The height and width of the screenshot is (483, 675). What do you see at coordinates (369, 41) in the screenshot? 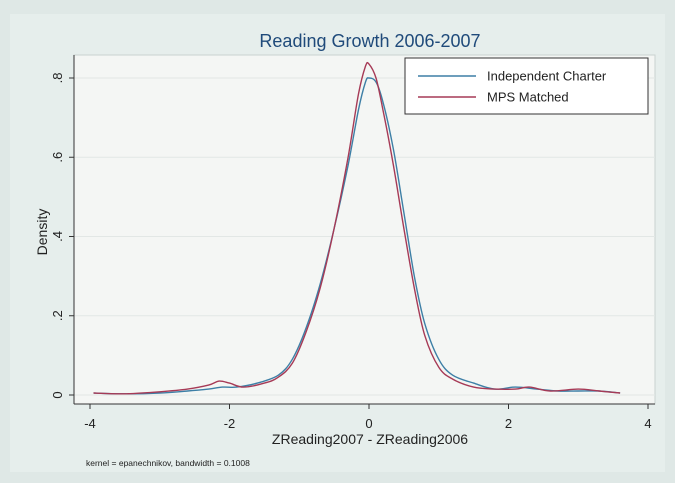
I see `chart-title: Reading Growth 2006-2007` at bounding box center [369, 41].